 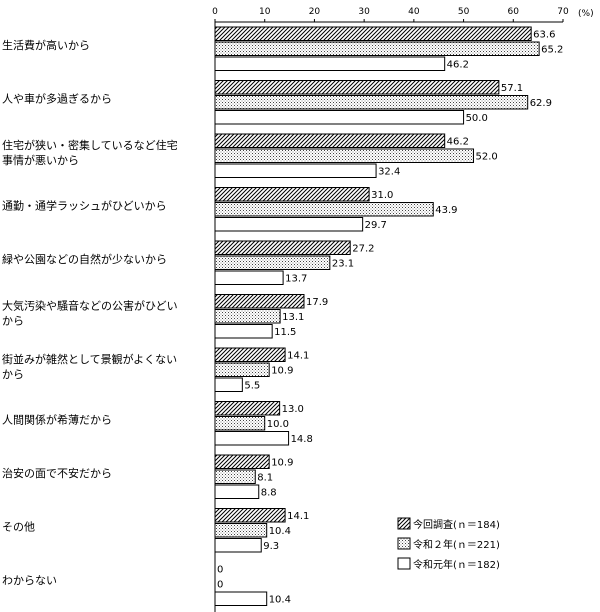 I want to click on legend-label: 令和２年(ｎ＝221), so click(x=456, y=544).